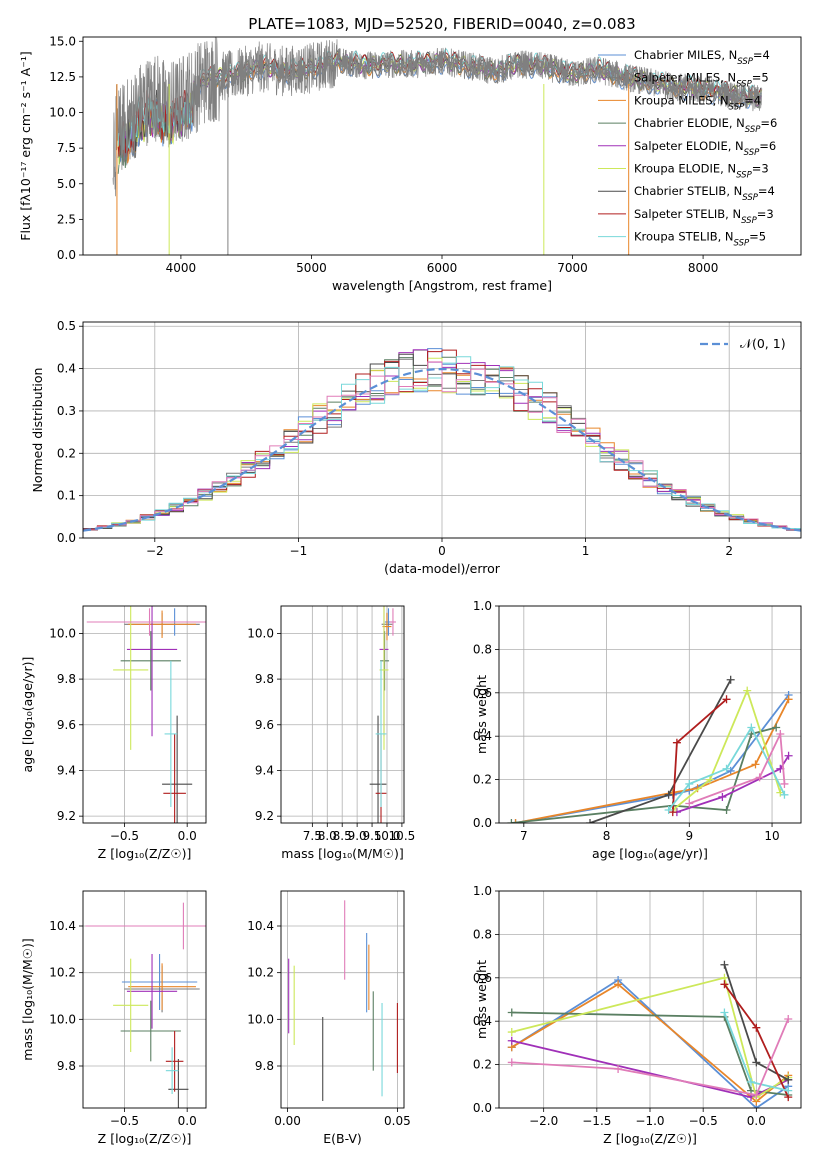 The height and width of the screenshot is (1170, 819). I want to click on x-tick-label: −1, so click(299, 551).